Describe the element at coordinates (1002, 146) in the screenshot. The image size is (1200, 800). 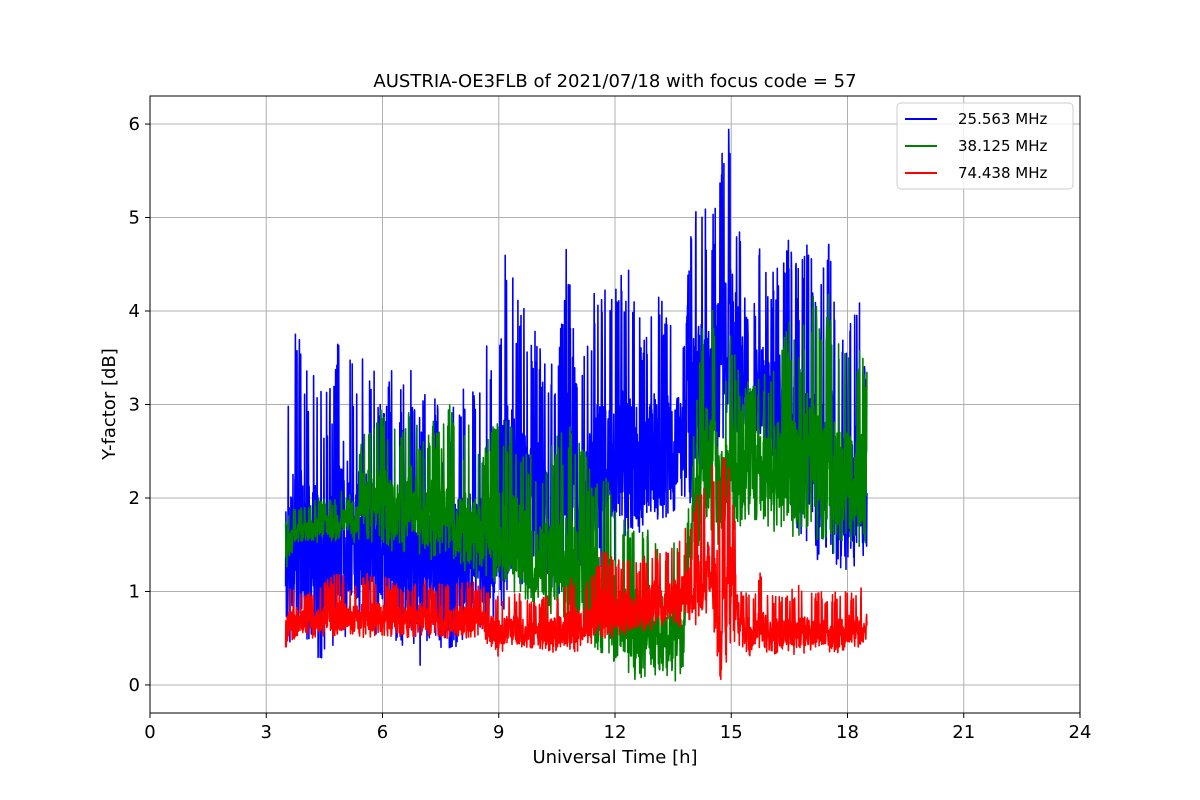
I see `legend-label: 38.125 MHz` at that location.